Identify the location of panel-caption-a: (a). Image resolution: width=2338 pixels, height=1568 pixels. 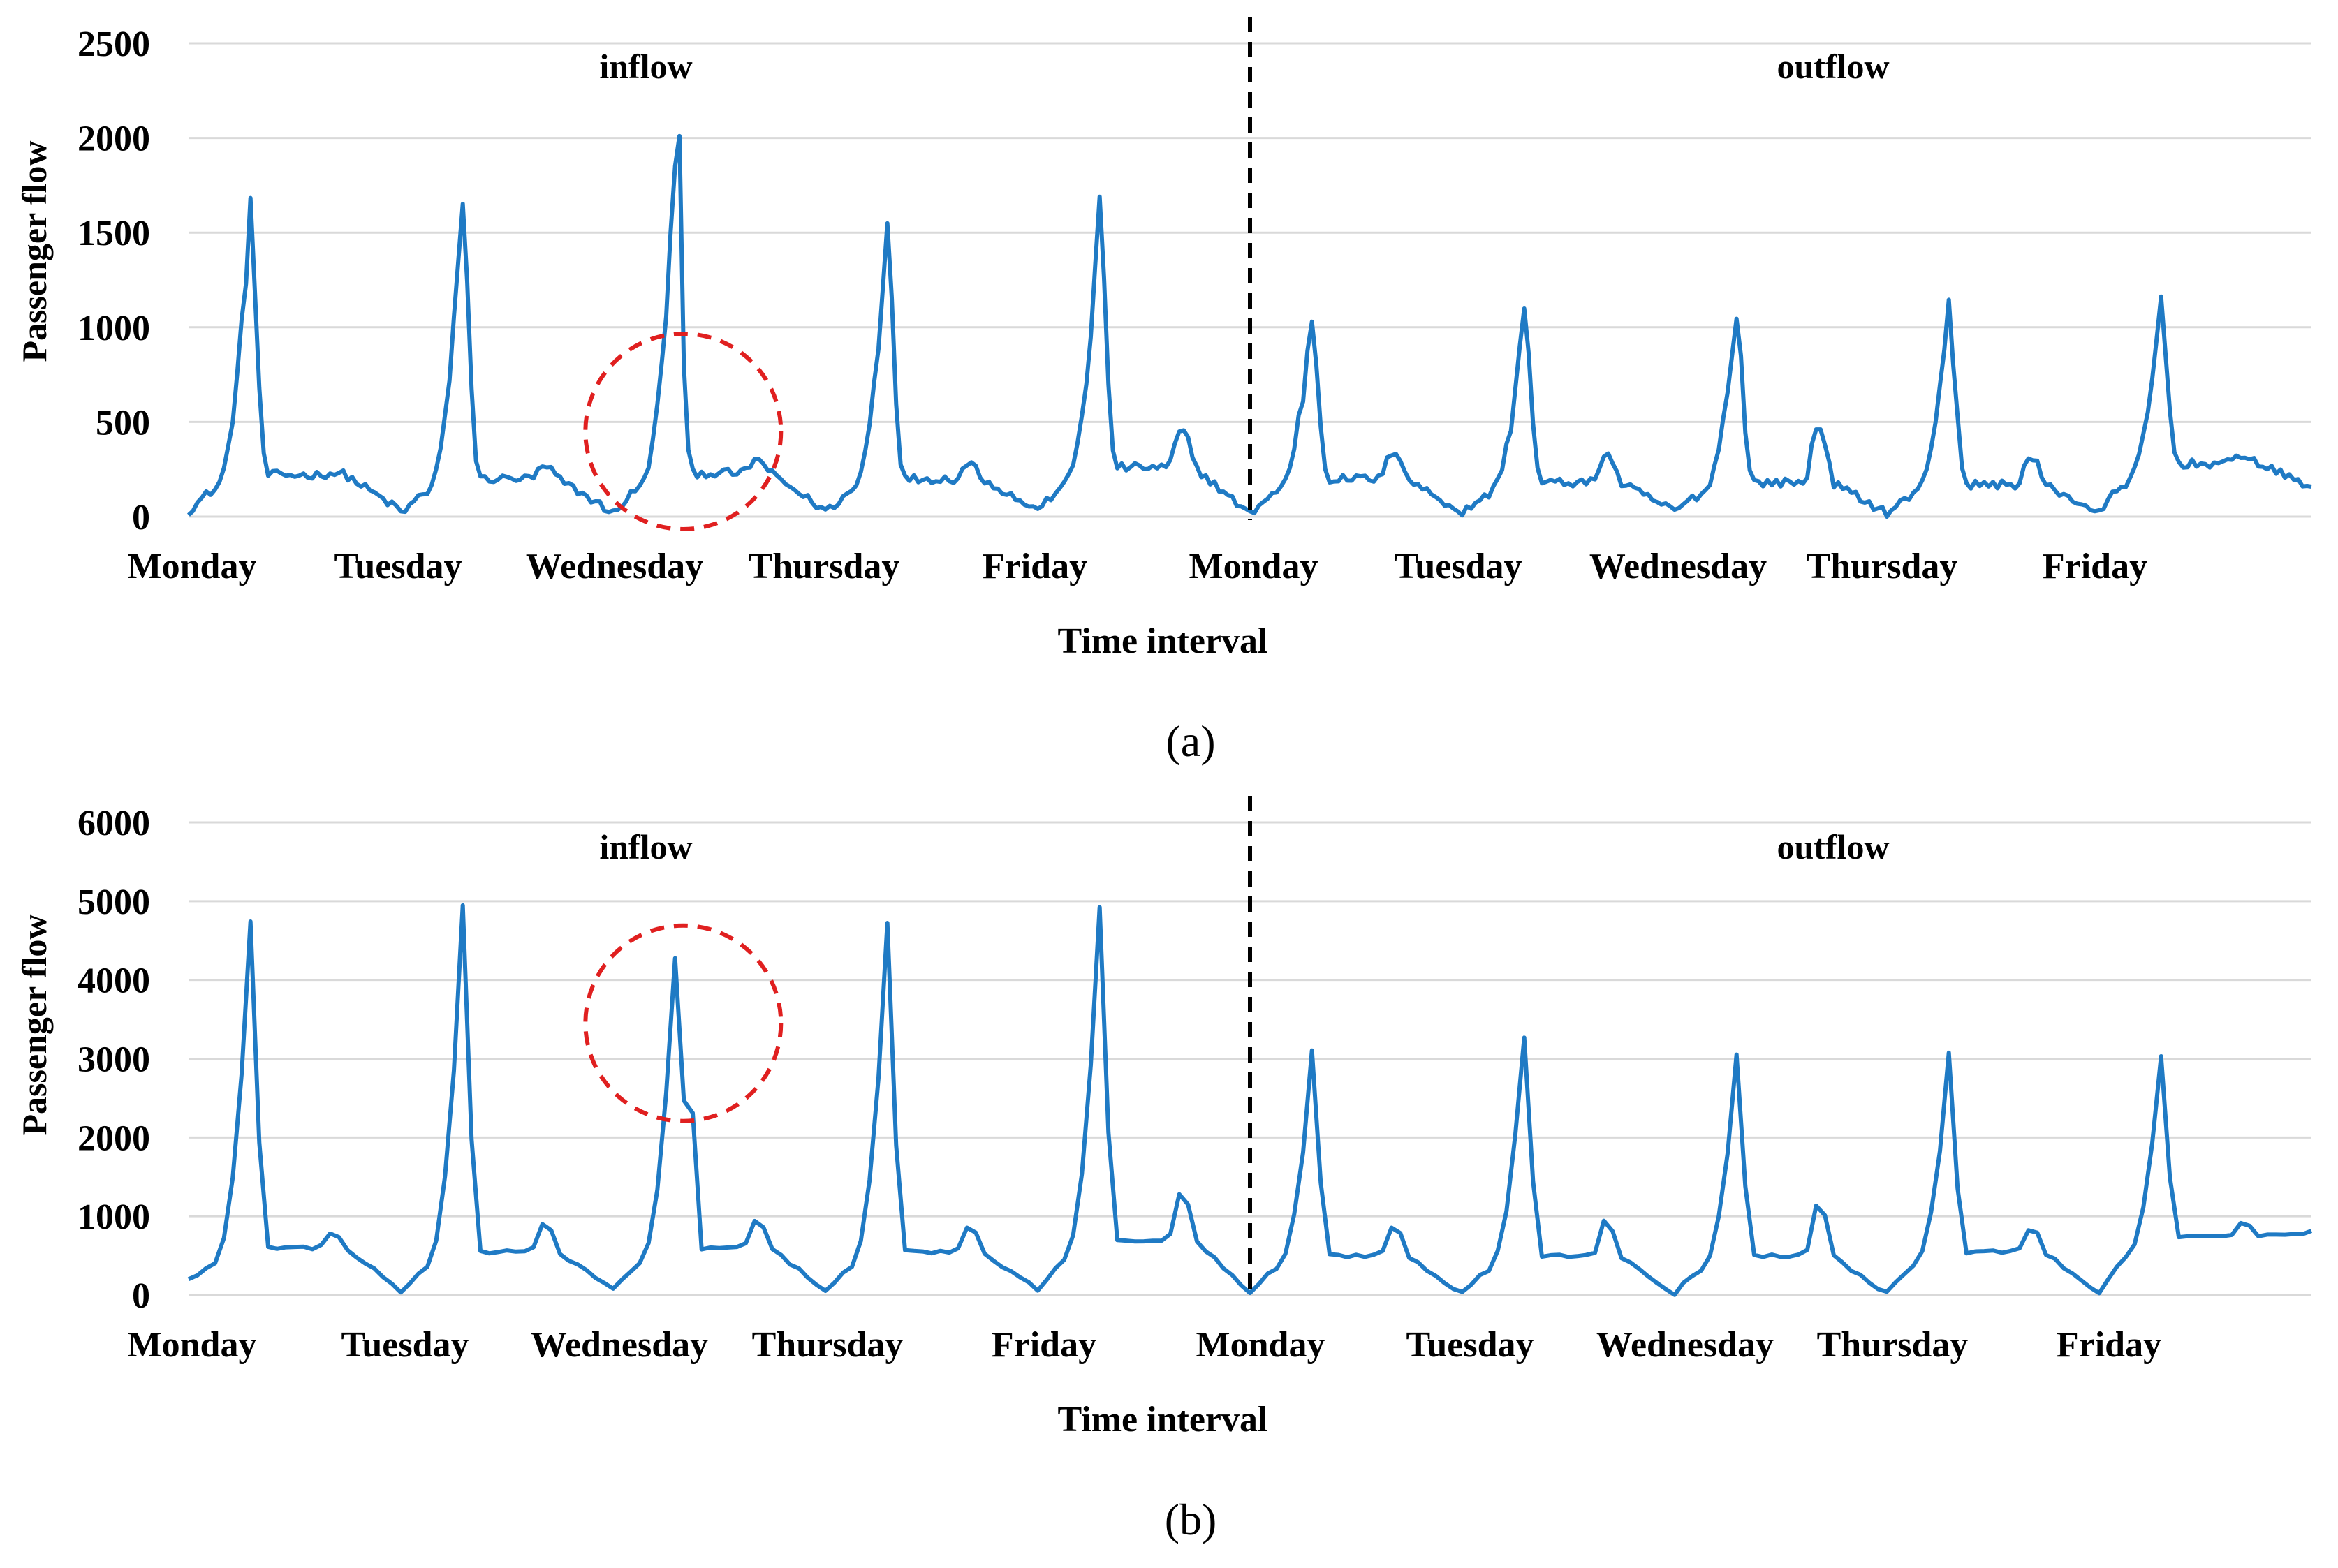
(1190, 741).